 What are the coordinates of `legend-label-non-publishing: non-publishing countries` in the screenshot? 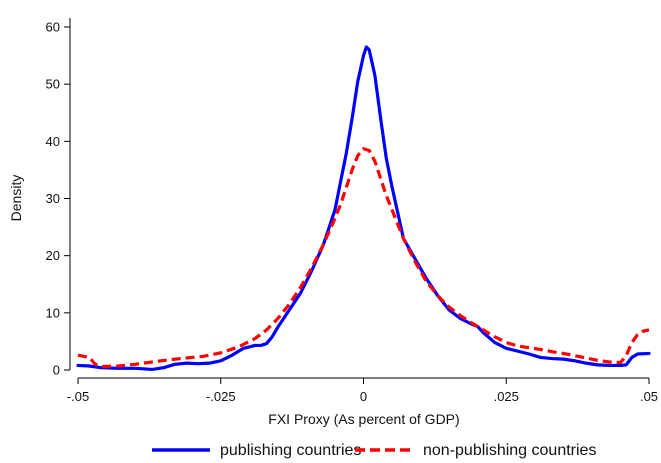 It's located at (509, 450).